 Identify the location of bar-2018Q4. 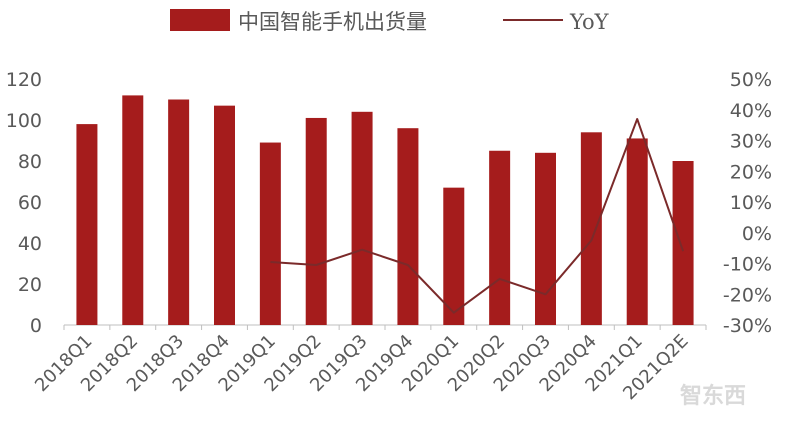
(224, 215).